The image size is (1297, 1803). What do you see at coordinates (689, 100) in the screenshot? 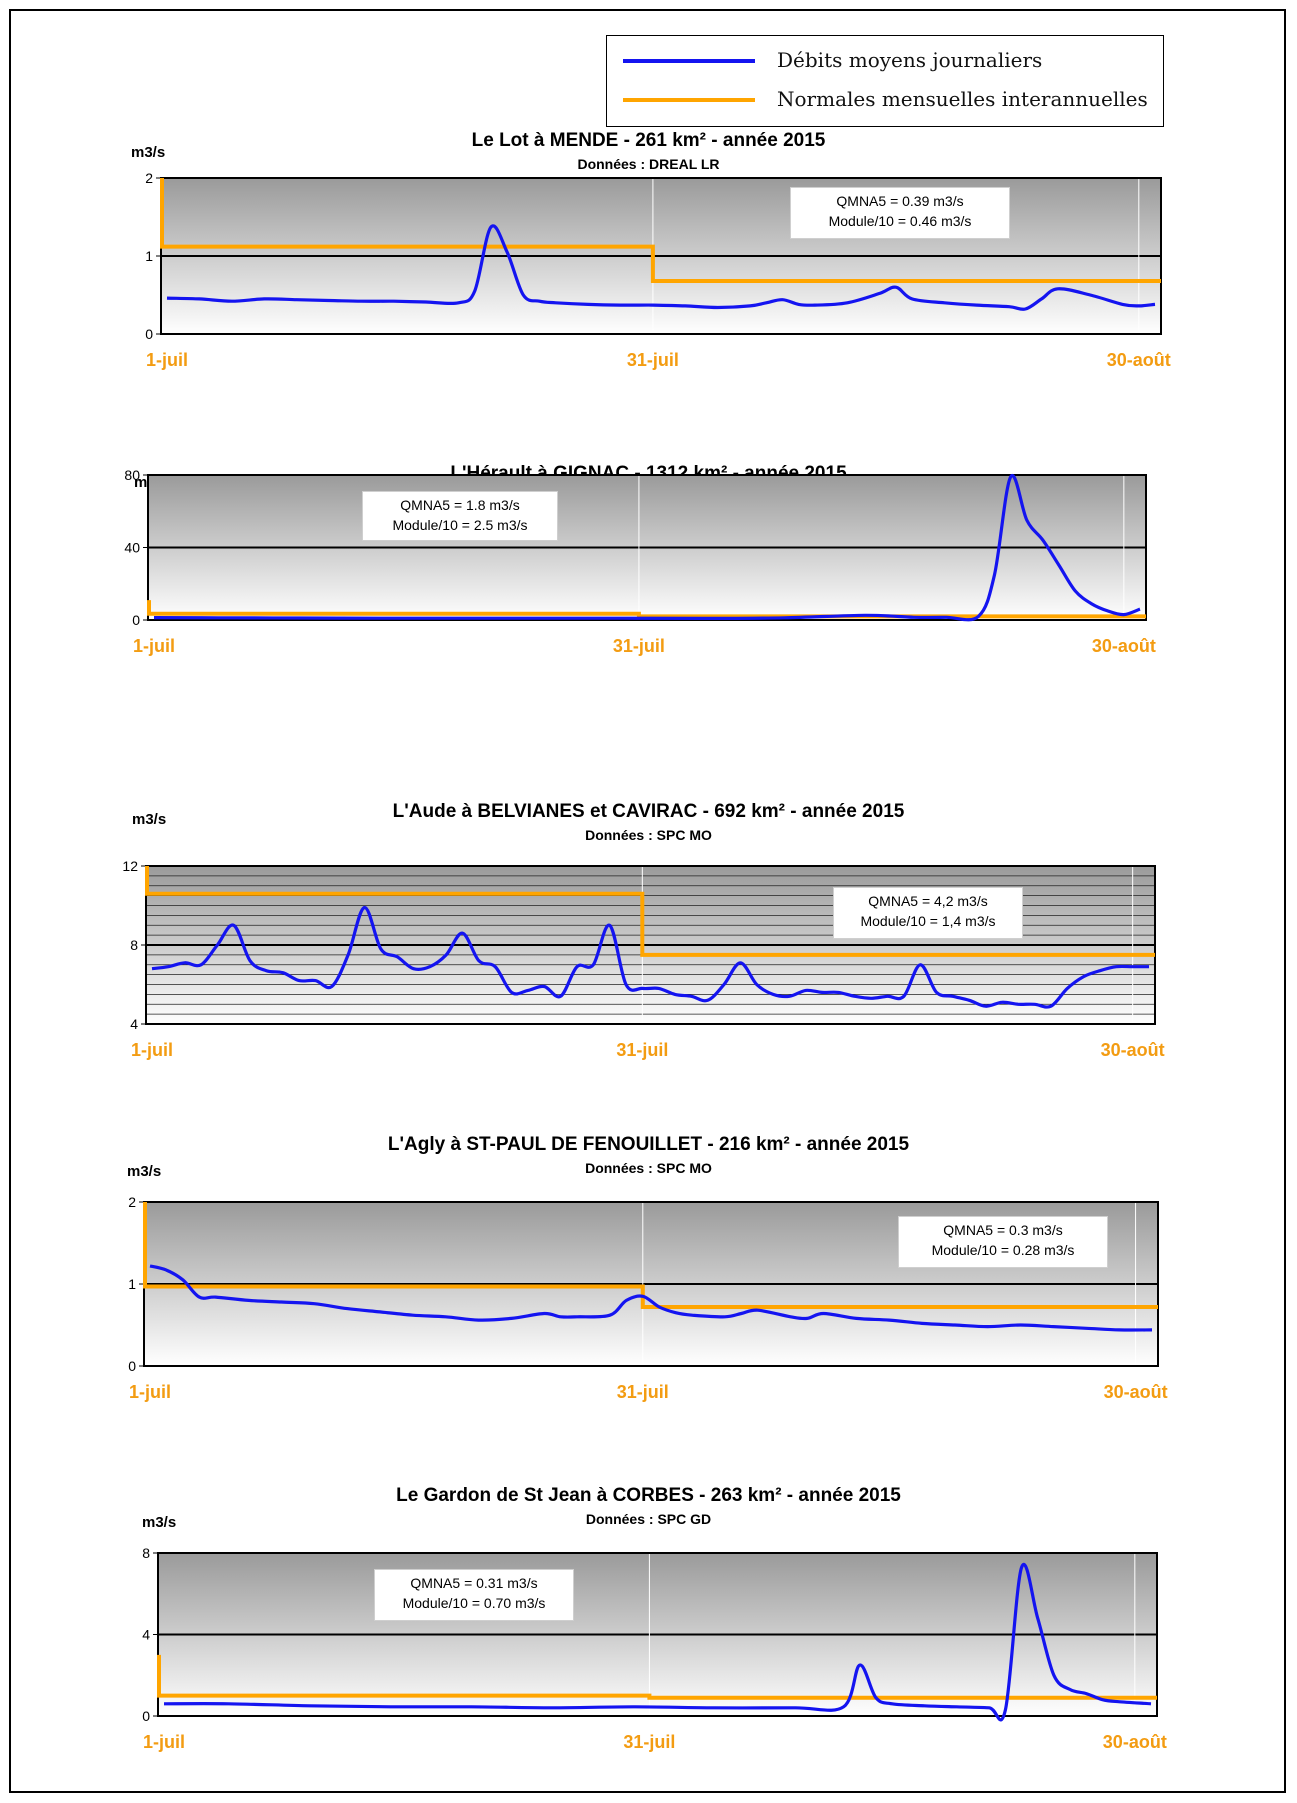
I see `legend-swatch-orange` at bounding box center [689, 100].